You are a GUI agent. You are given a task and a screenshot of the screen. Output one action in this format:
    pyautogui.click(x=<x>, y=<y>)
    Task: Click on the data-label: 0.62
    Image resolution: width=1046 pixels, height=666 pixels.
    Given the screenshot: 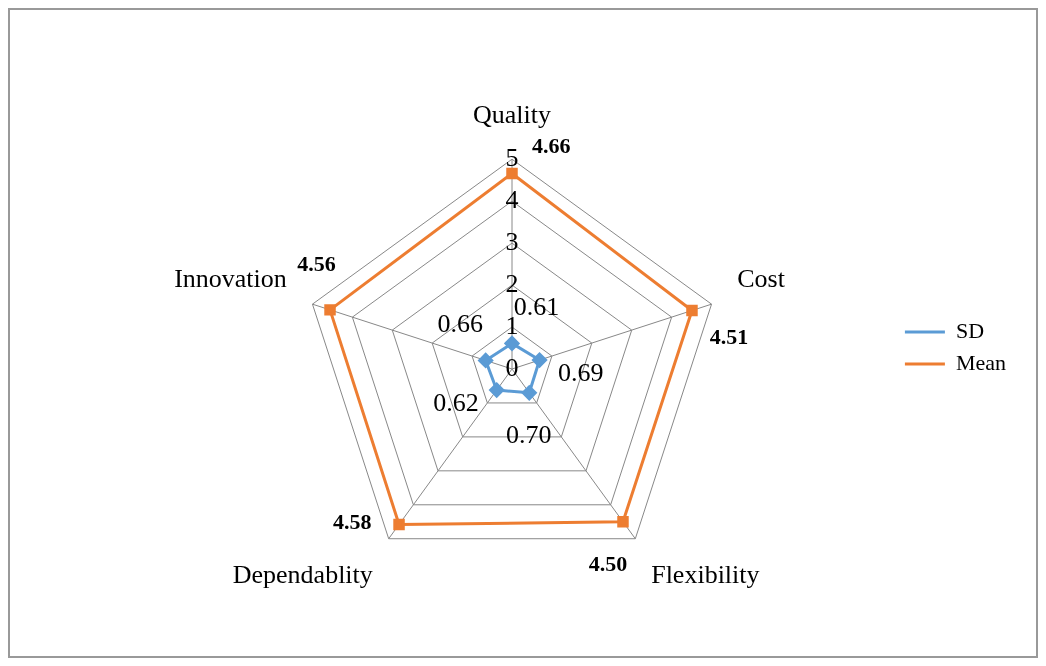 What is the action you would take?
    pyautogui.click(x=456, y=402)
    